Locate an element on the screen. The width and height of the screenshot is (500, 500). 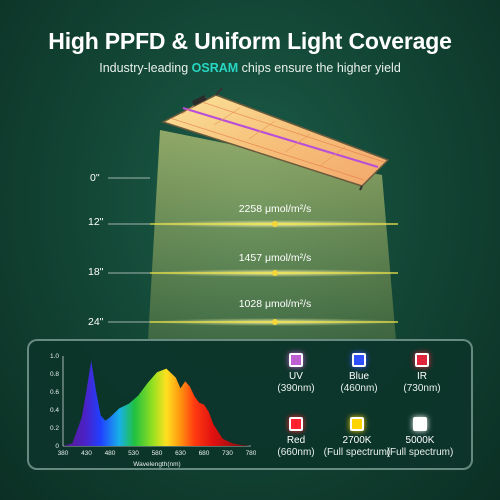
chip-2700k-name: 2700K is located at coordinates (357, 440).